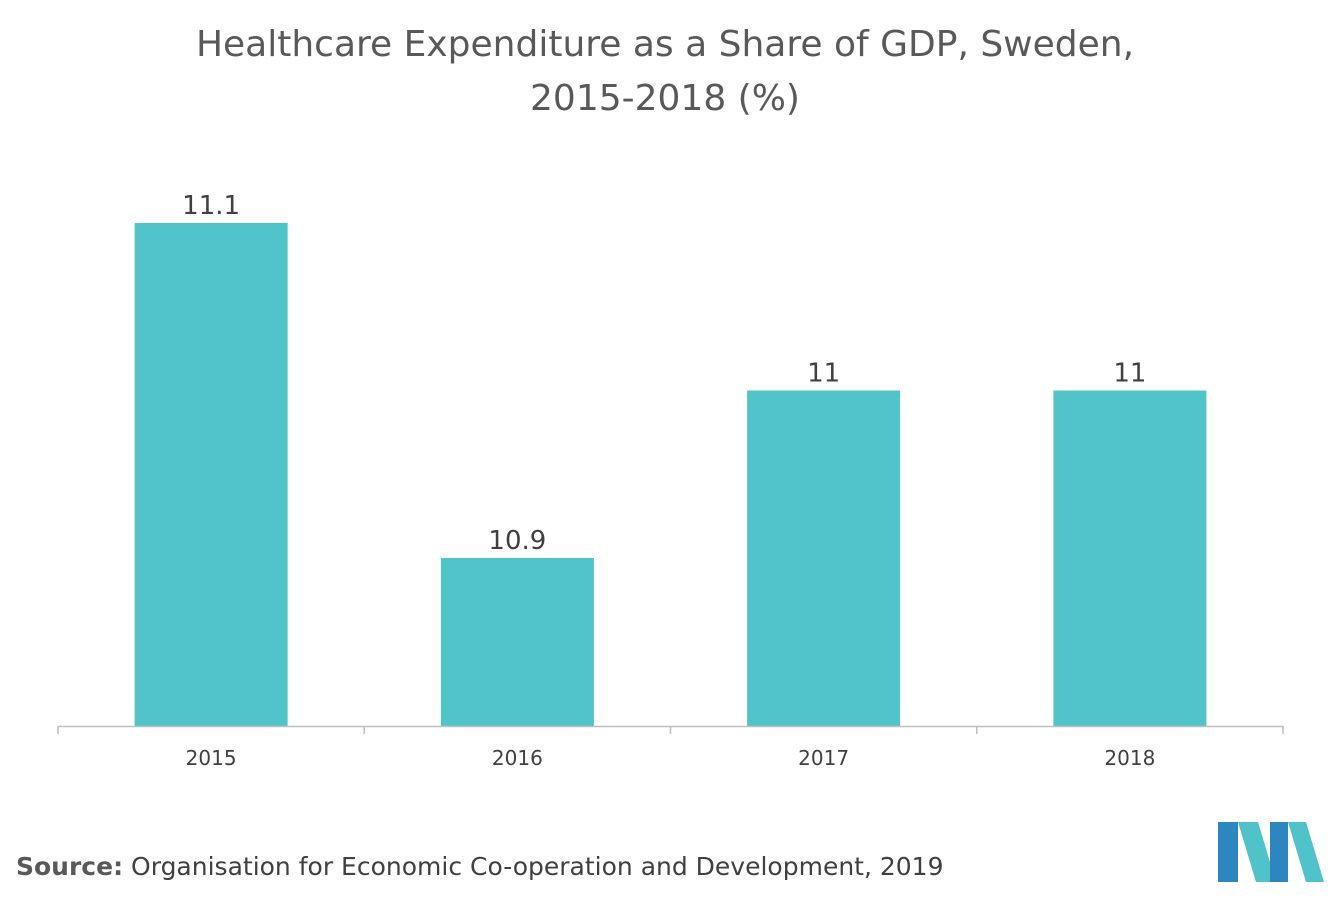 This screenshot has width=1330, height=906. I want to click on data-label-2018: 11, so click(1129, 374).